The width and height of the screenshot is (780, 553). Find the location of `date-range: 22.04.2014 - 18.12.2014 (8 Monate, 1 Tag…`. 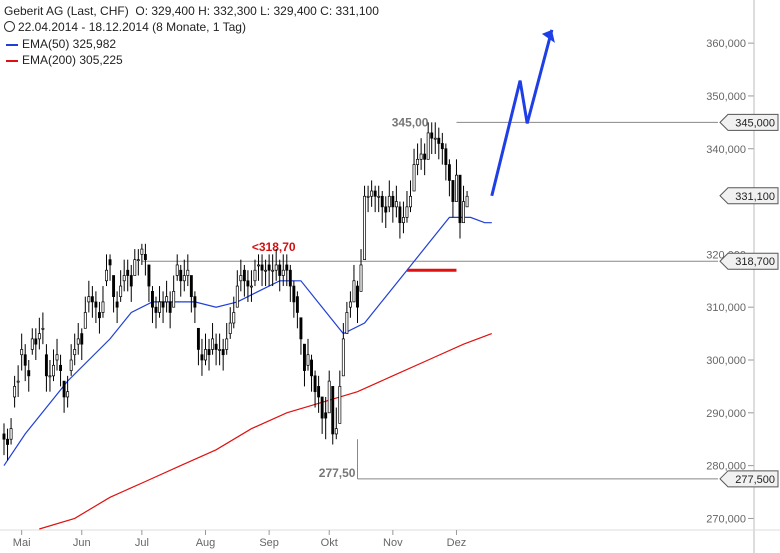

date-range: 22.04.2014 - 18.12.2014 (8 Monate, 1 Tag… is located at coordinates (132, 27).